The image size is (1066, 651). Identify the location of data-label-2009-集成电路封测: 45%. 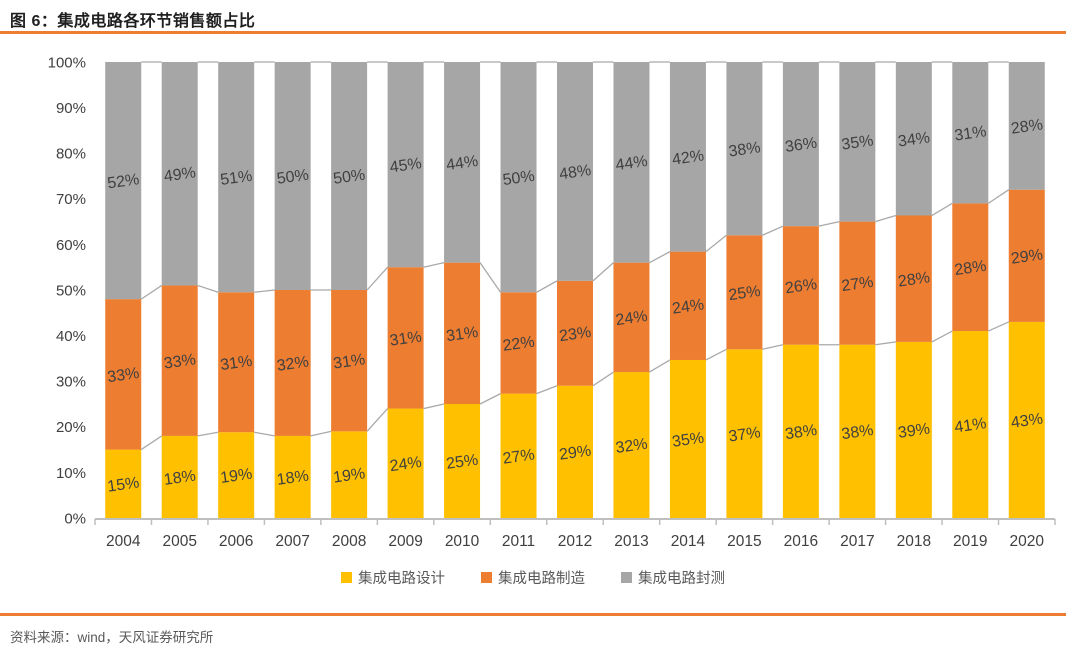
(406, 165).